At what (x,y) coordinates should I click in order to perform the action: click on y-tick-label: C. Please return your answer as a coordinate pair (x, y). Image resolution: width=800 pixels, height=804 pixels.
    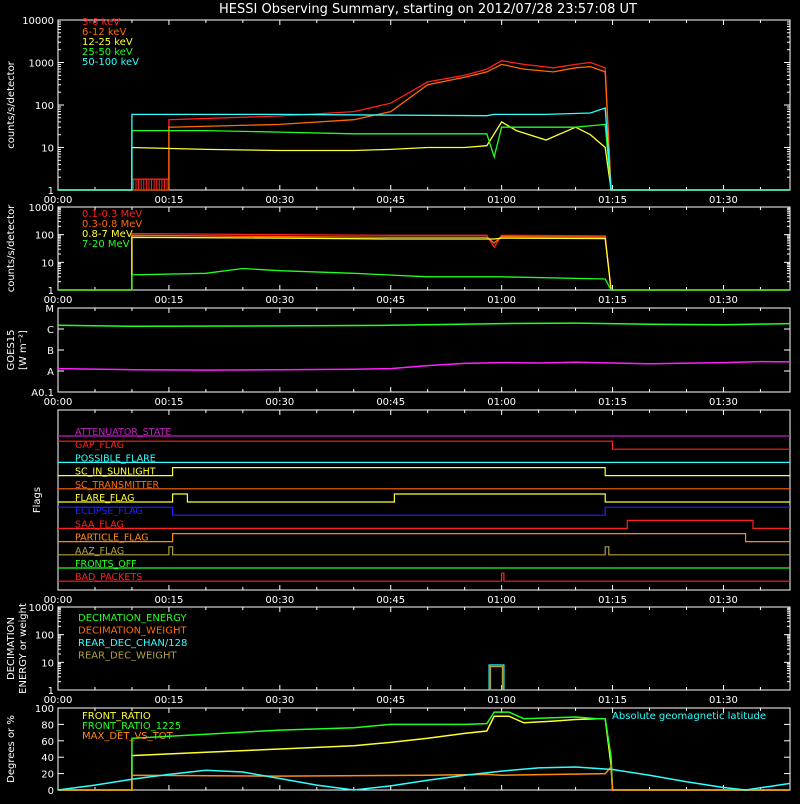
    Looking at the image, I should click on (50, 330).